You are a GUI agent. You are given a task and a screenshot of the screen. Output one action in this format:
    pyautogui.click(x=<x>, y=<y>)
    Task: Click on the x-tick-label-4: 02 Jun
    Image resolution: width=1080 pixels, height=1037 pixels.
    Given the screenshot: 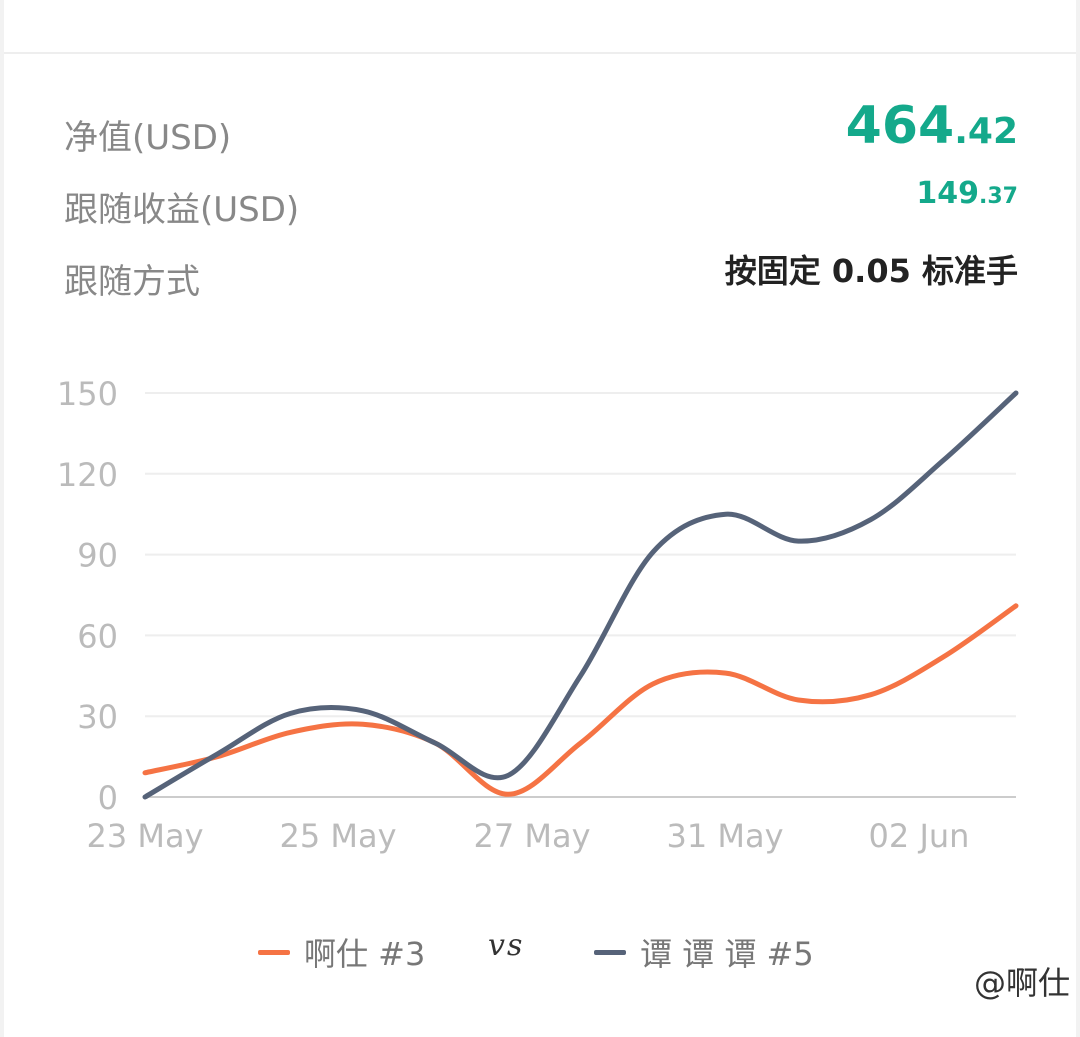 What is the action you would take?
    pyautogui.click(x=919, y=836)
    